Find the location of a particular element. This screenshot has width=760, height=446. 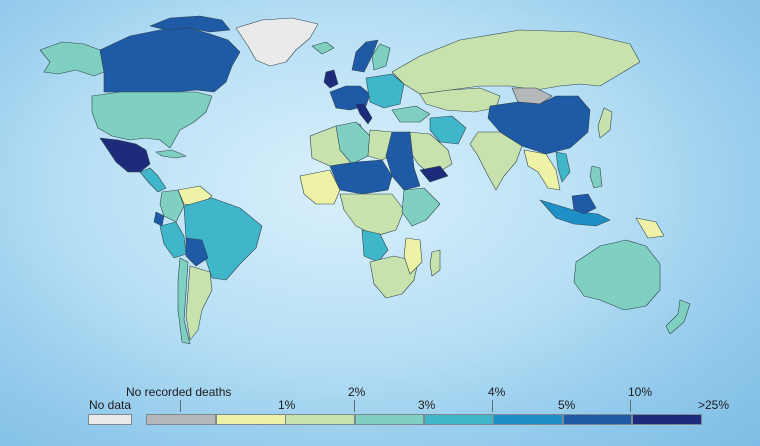

legend-label-4: 4% is located at coordinates (497, 392).